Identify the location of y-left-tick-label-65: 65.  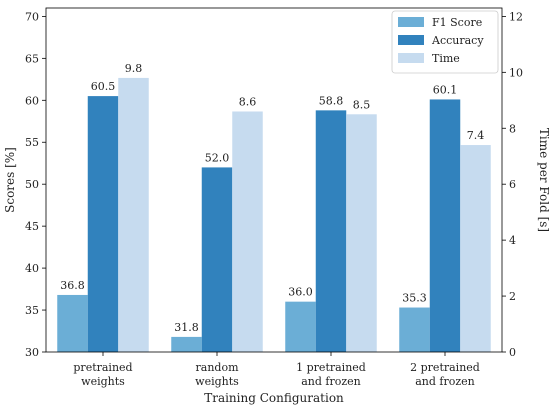
(32, 58).